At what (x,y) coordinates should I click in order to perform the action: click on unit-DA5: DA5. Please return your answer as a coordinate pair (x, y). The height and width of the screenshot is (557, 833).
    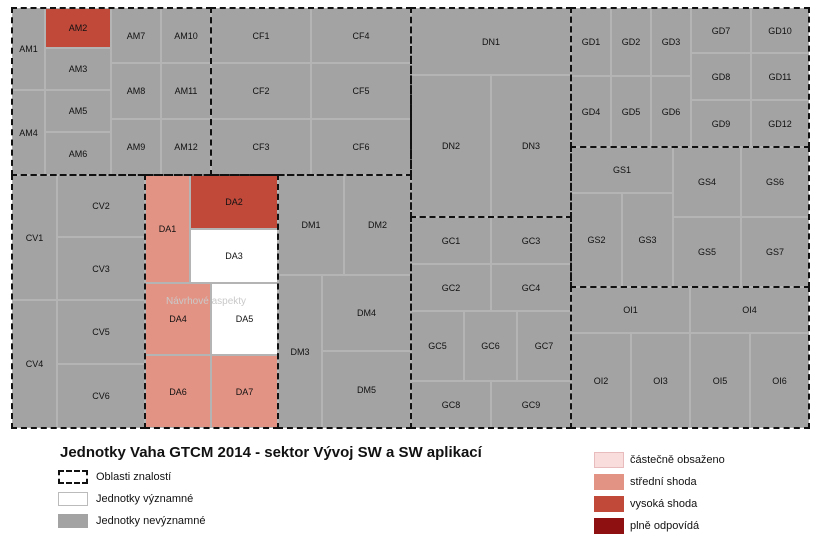
    Looking at the image, I should click on (244, 319).